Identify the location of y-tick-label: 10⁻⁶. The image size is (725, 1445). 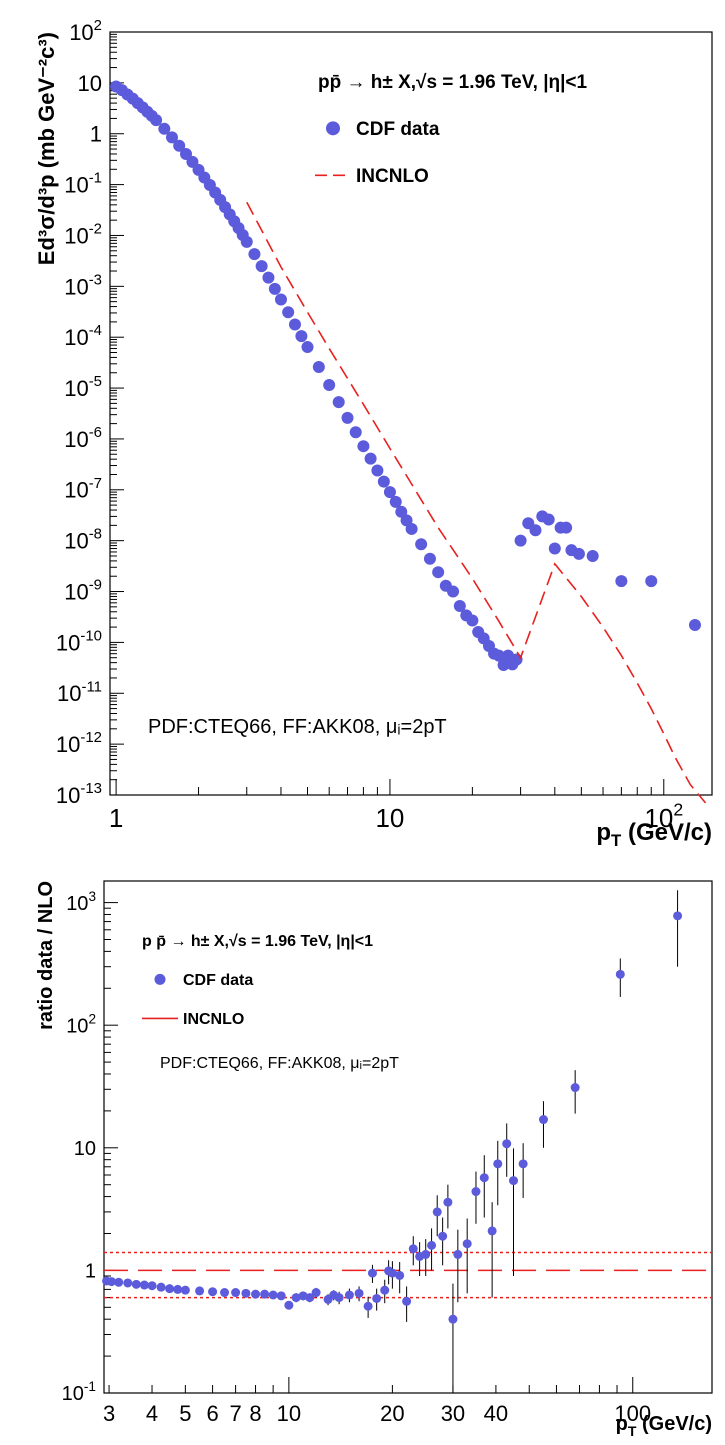
(83, 438).